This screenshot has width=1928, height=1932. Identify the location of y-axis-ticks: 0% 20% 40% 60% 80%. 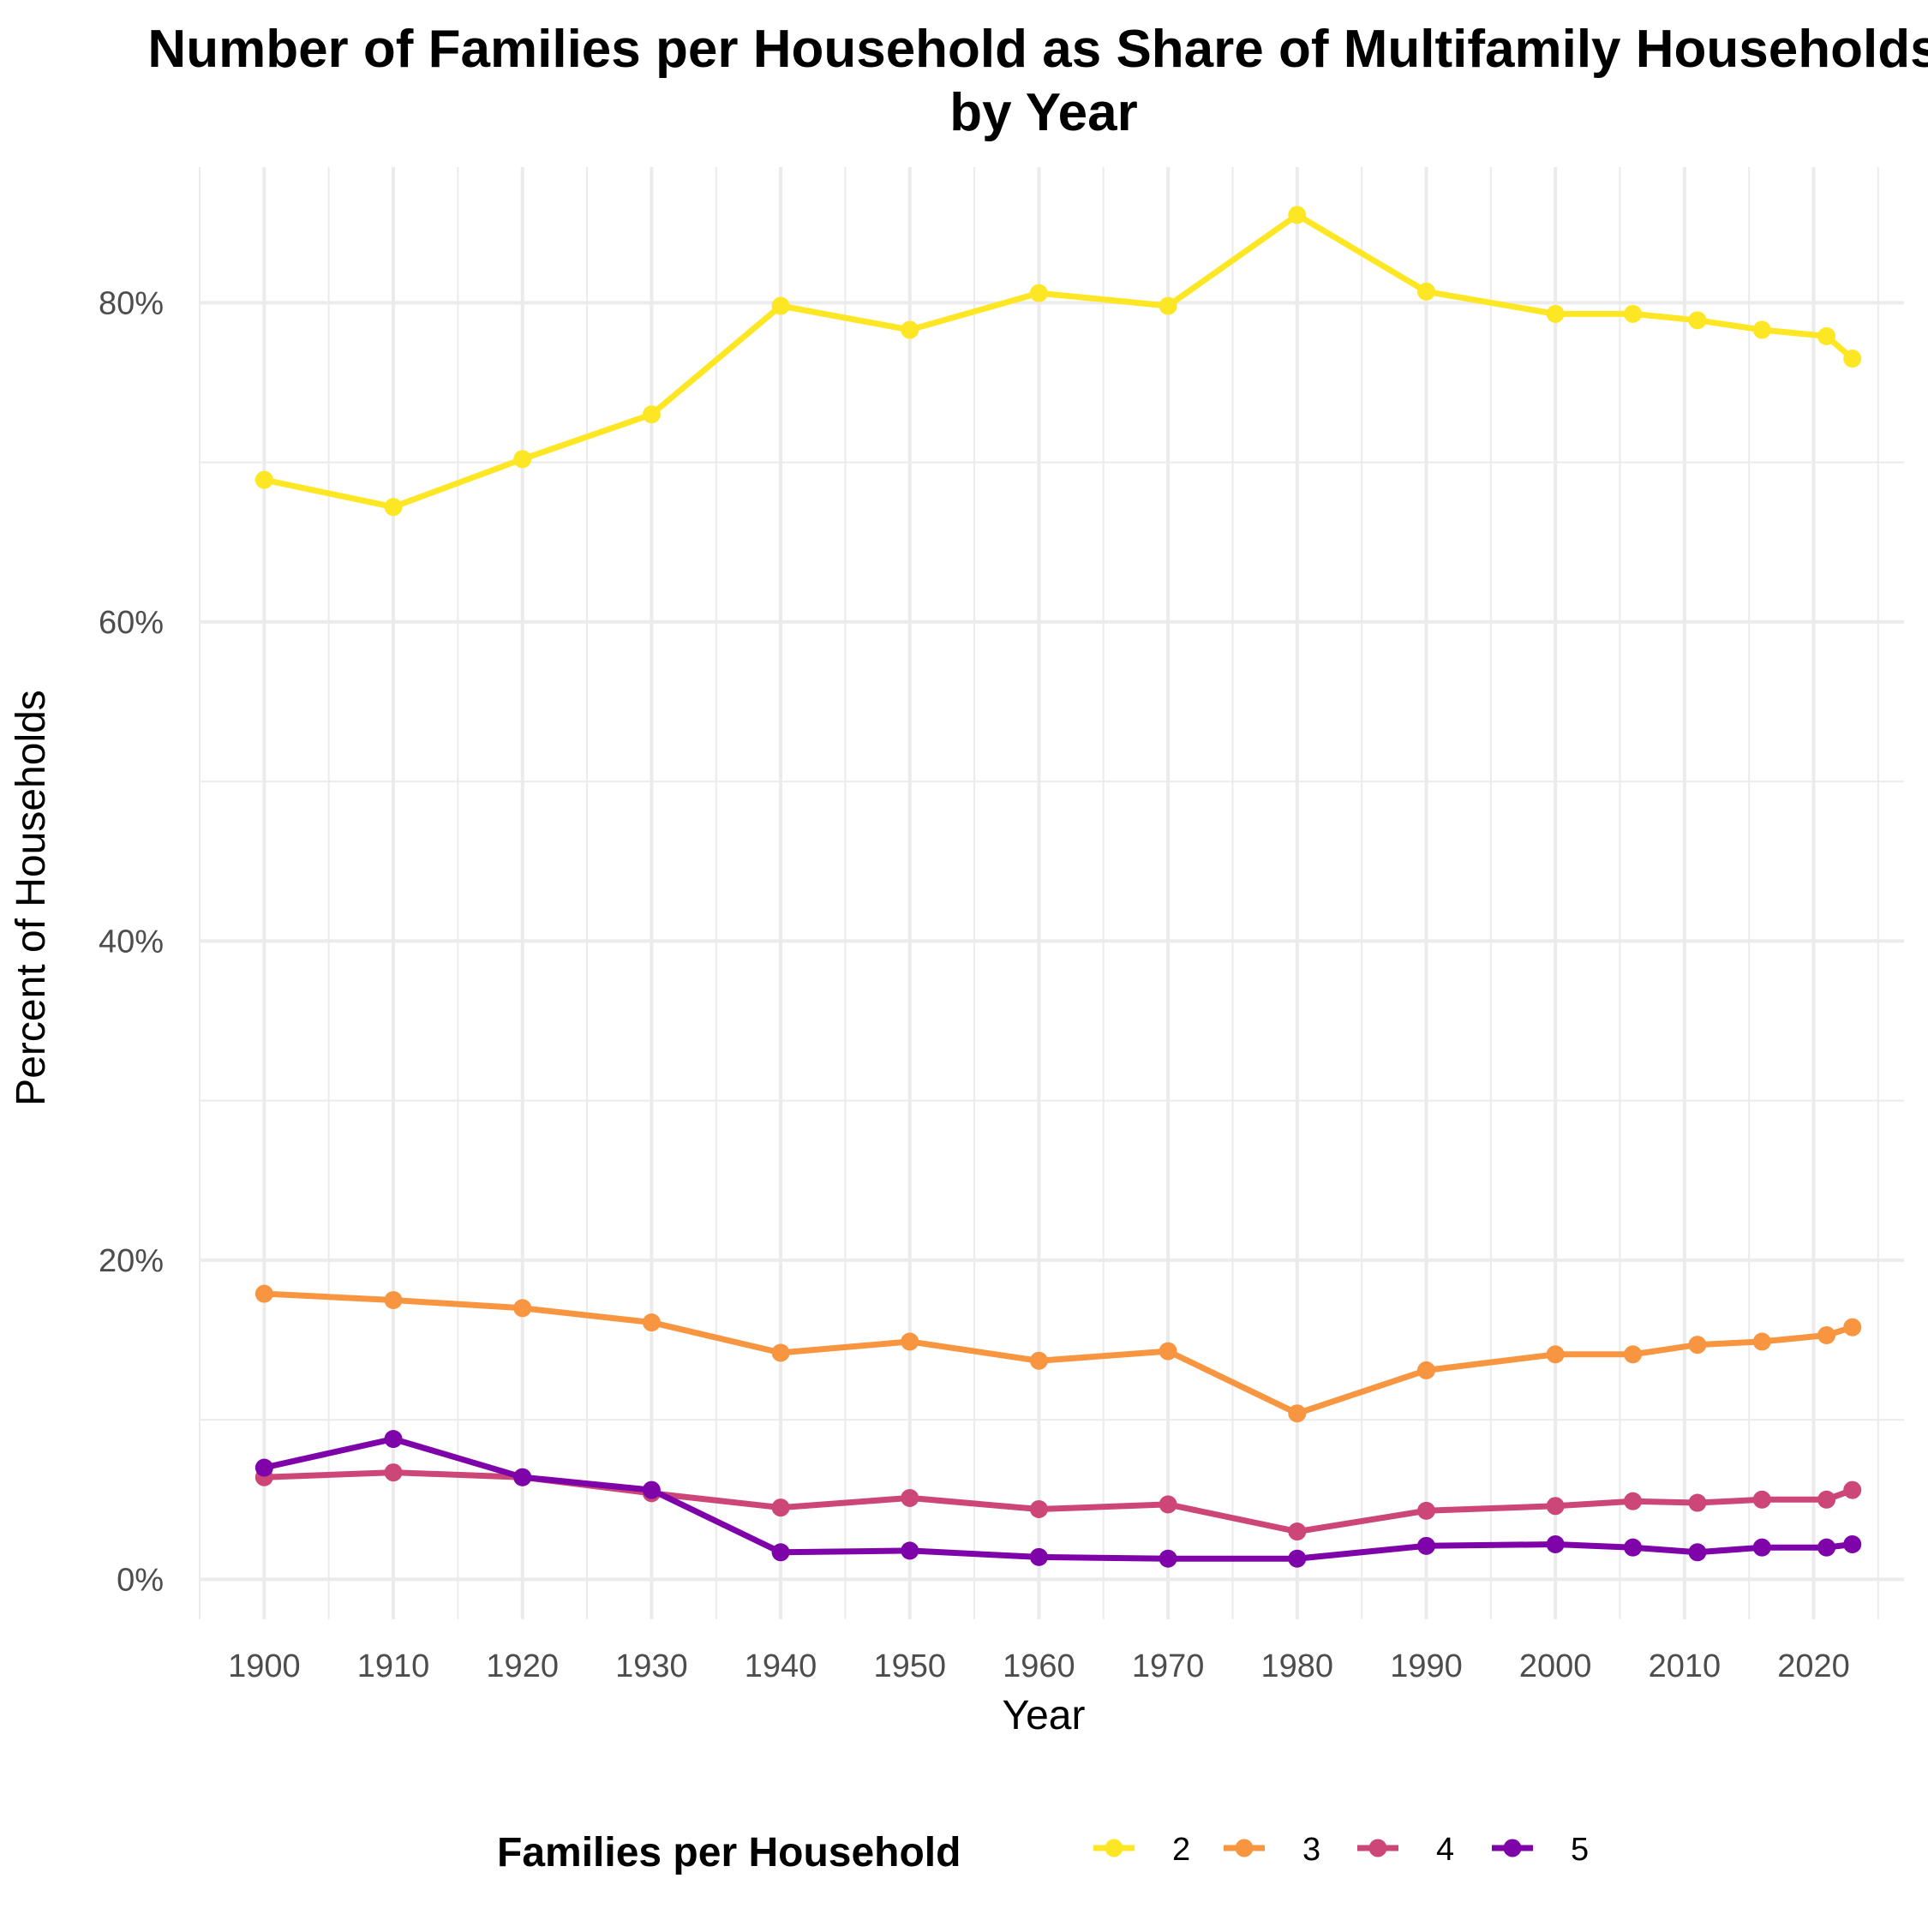
(132, 941).